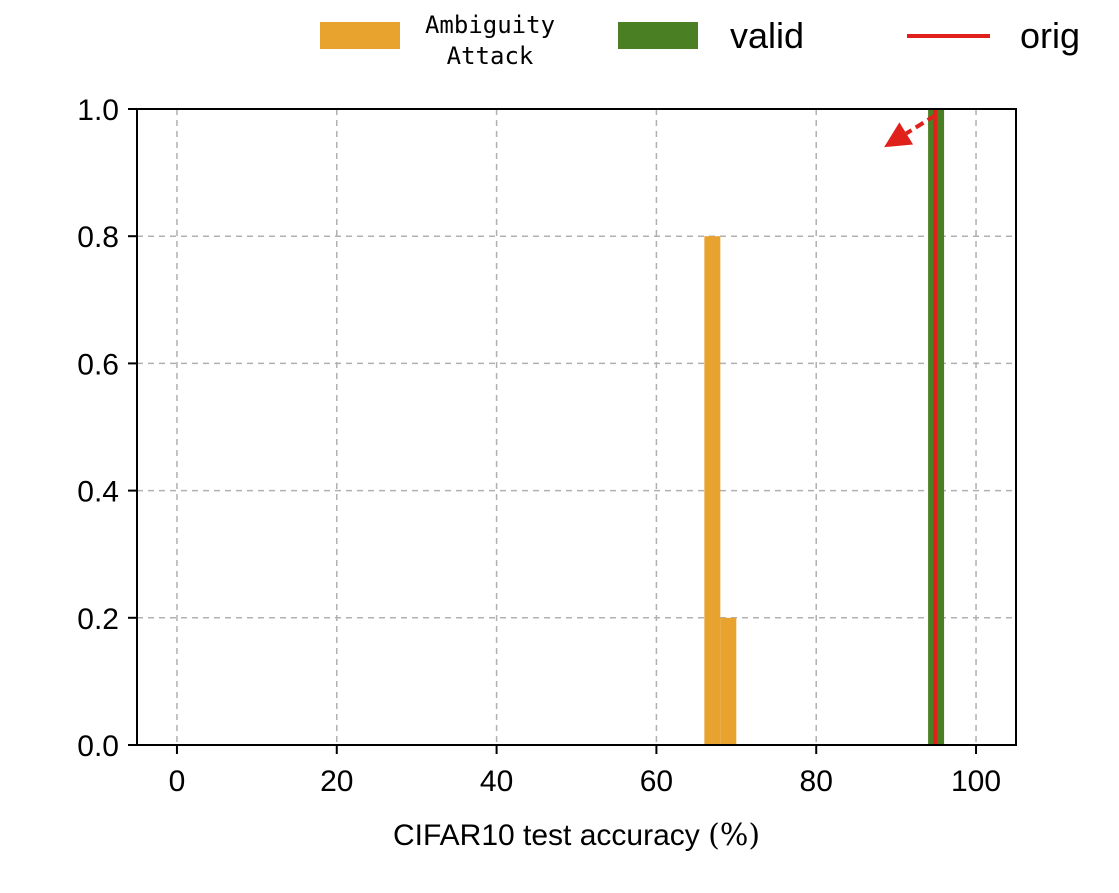  I want to click on legend-label-valid: valid, so click(767, 35).